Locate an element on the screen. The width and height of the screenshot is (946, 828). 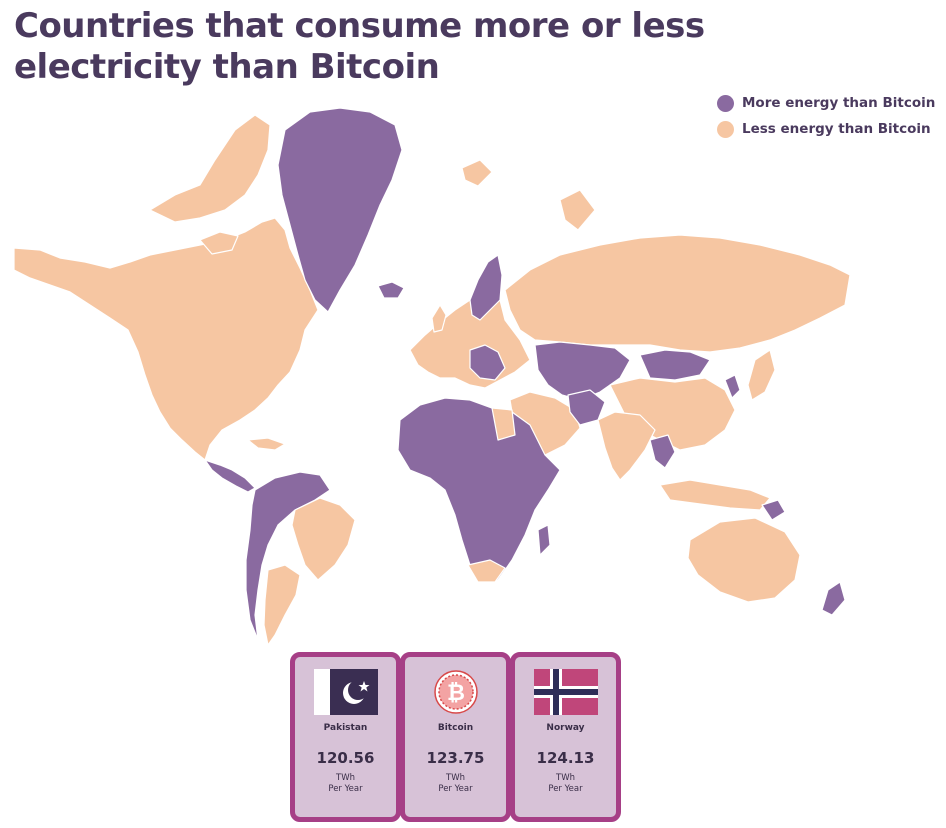
region-russia is located at coordinates (677, 293).